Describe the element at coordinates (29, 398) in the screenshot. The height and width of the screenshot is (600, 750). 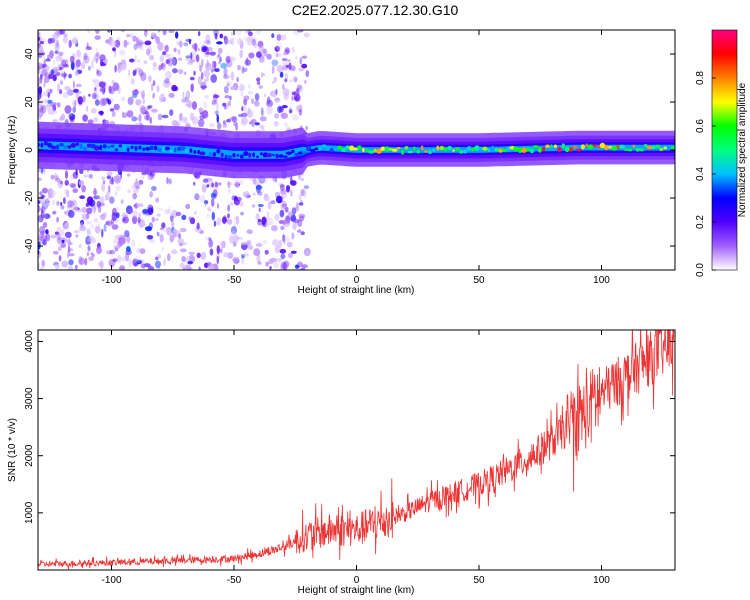
I see `y-tick-label: 3000` at that location.